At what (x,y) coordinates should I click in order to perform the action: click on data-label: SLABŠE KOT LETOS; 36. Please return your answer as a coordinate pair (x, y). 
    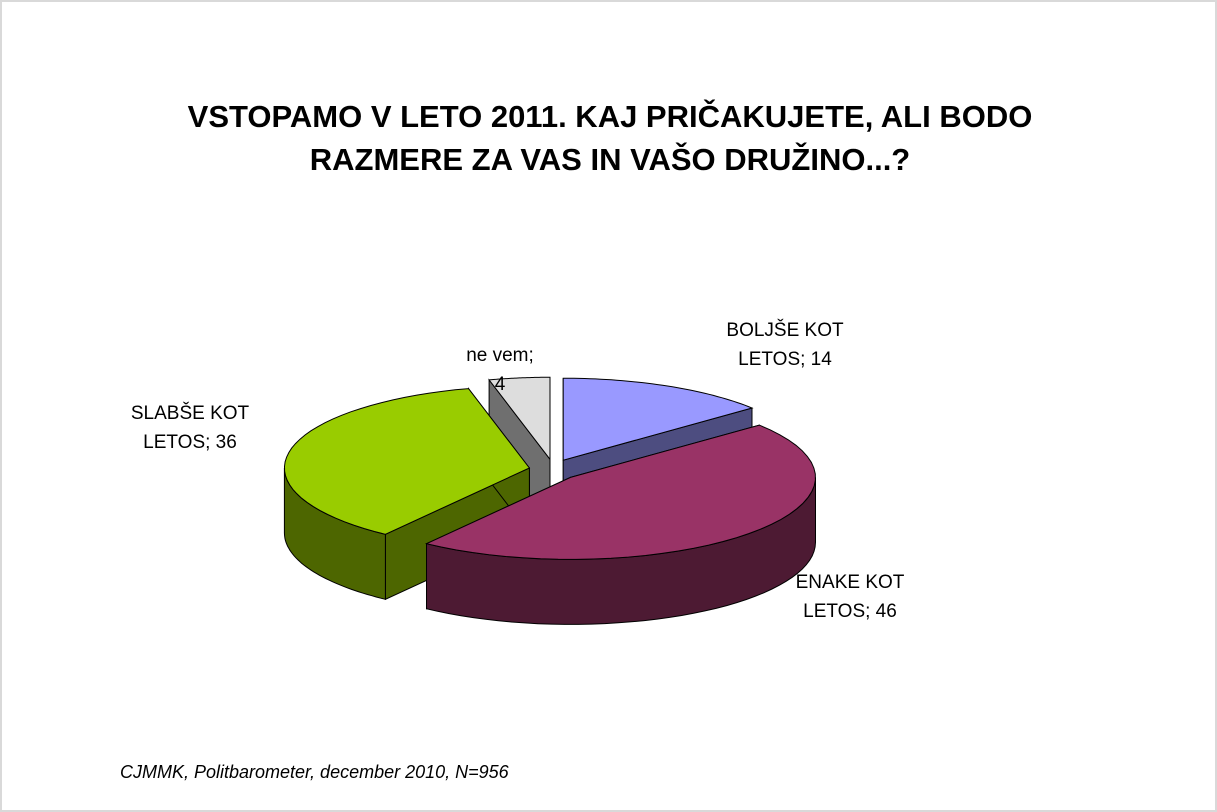
    Looking at the image, I should click on (190, 427).